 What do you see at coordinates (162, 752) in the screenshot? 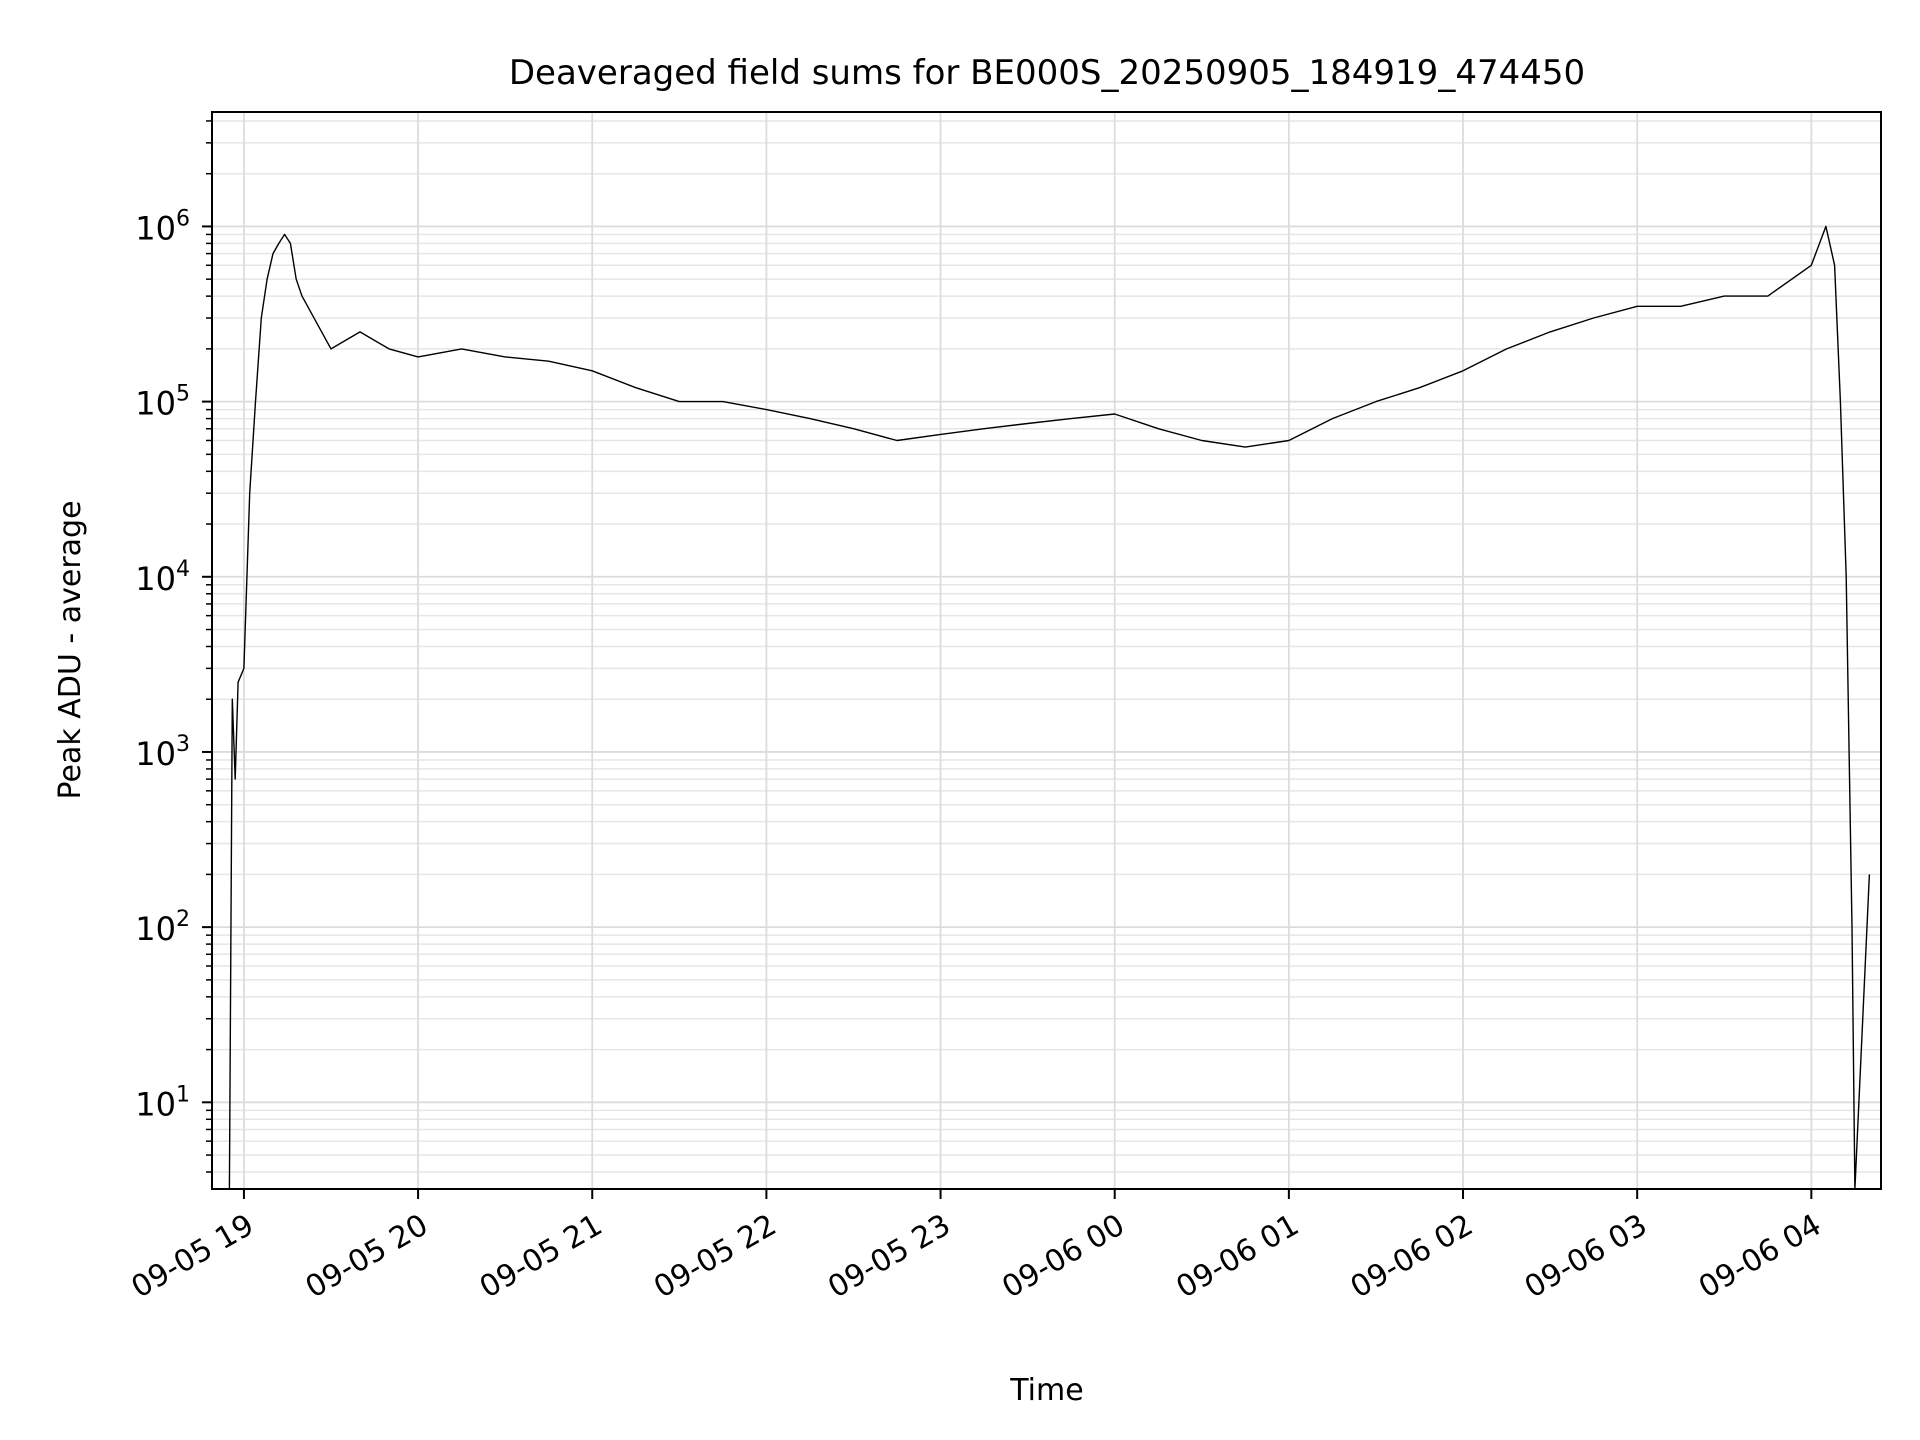
I see `y-tick-label: 103` at bounding box center [162, 752].